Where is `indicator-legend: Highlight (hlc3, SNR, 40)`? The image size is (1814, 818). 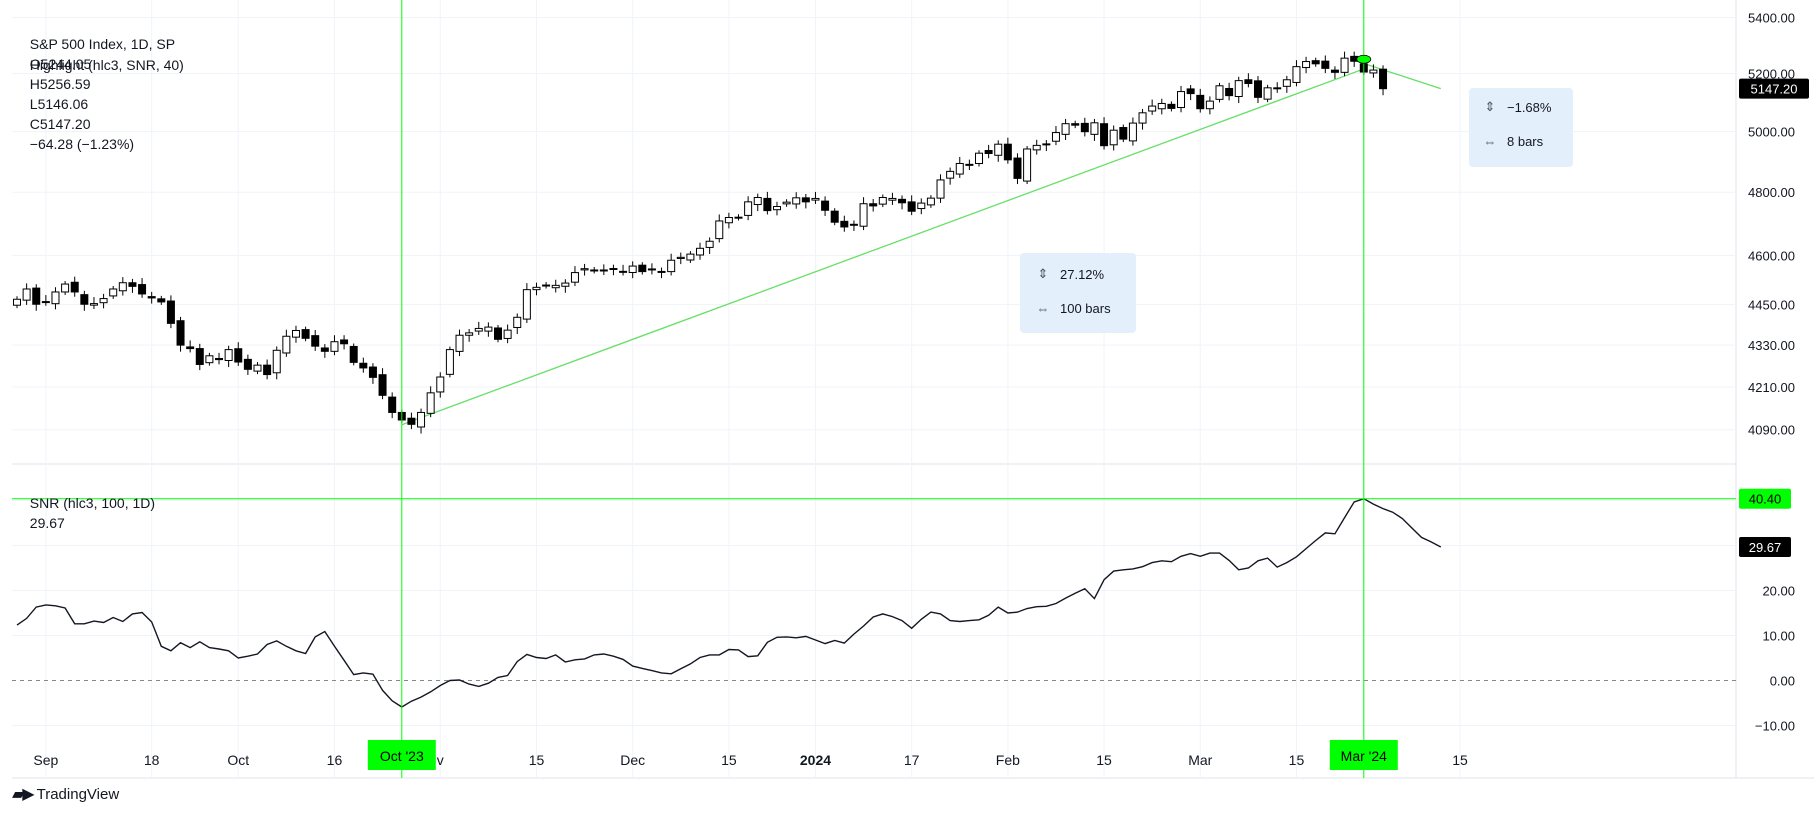 indicator-legend: Highlight (hlc3, SNR, 40) is located at coordinates (106, 55).